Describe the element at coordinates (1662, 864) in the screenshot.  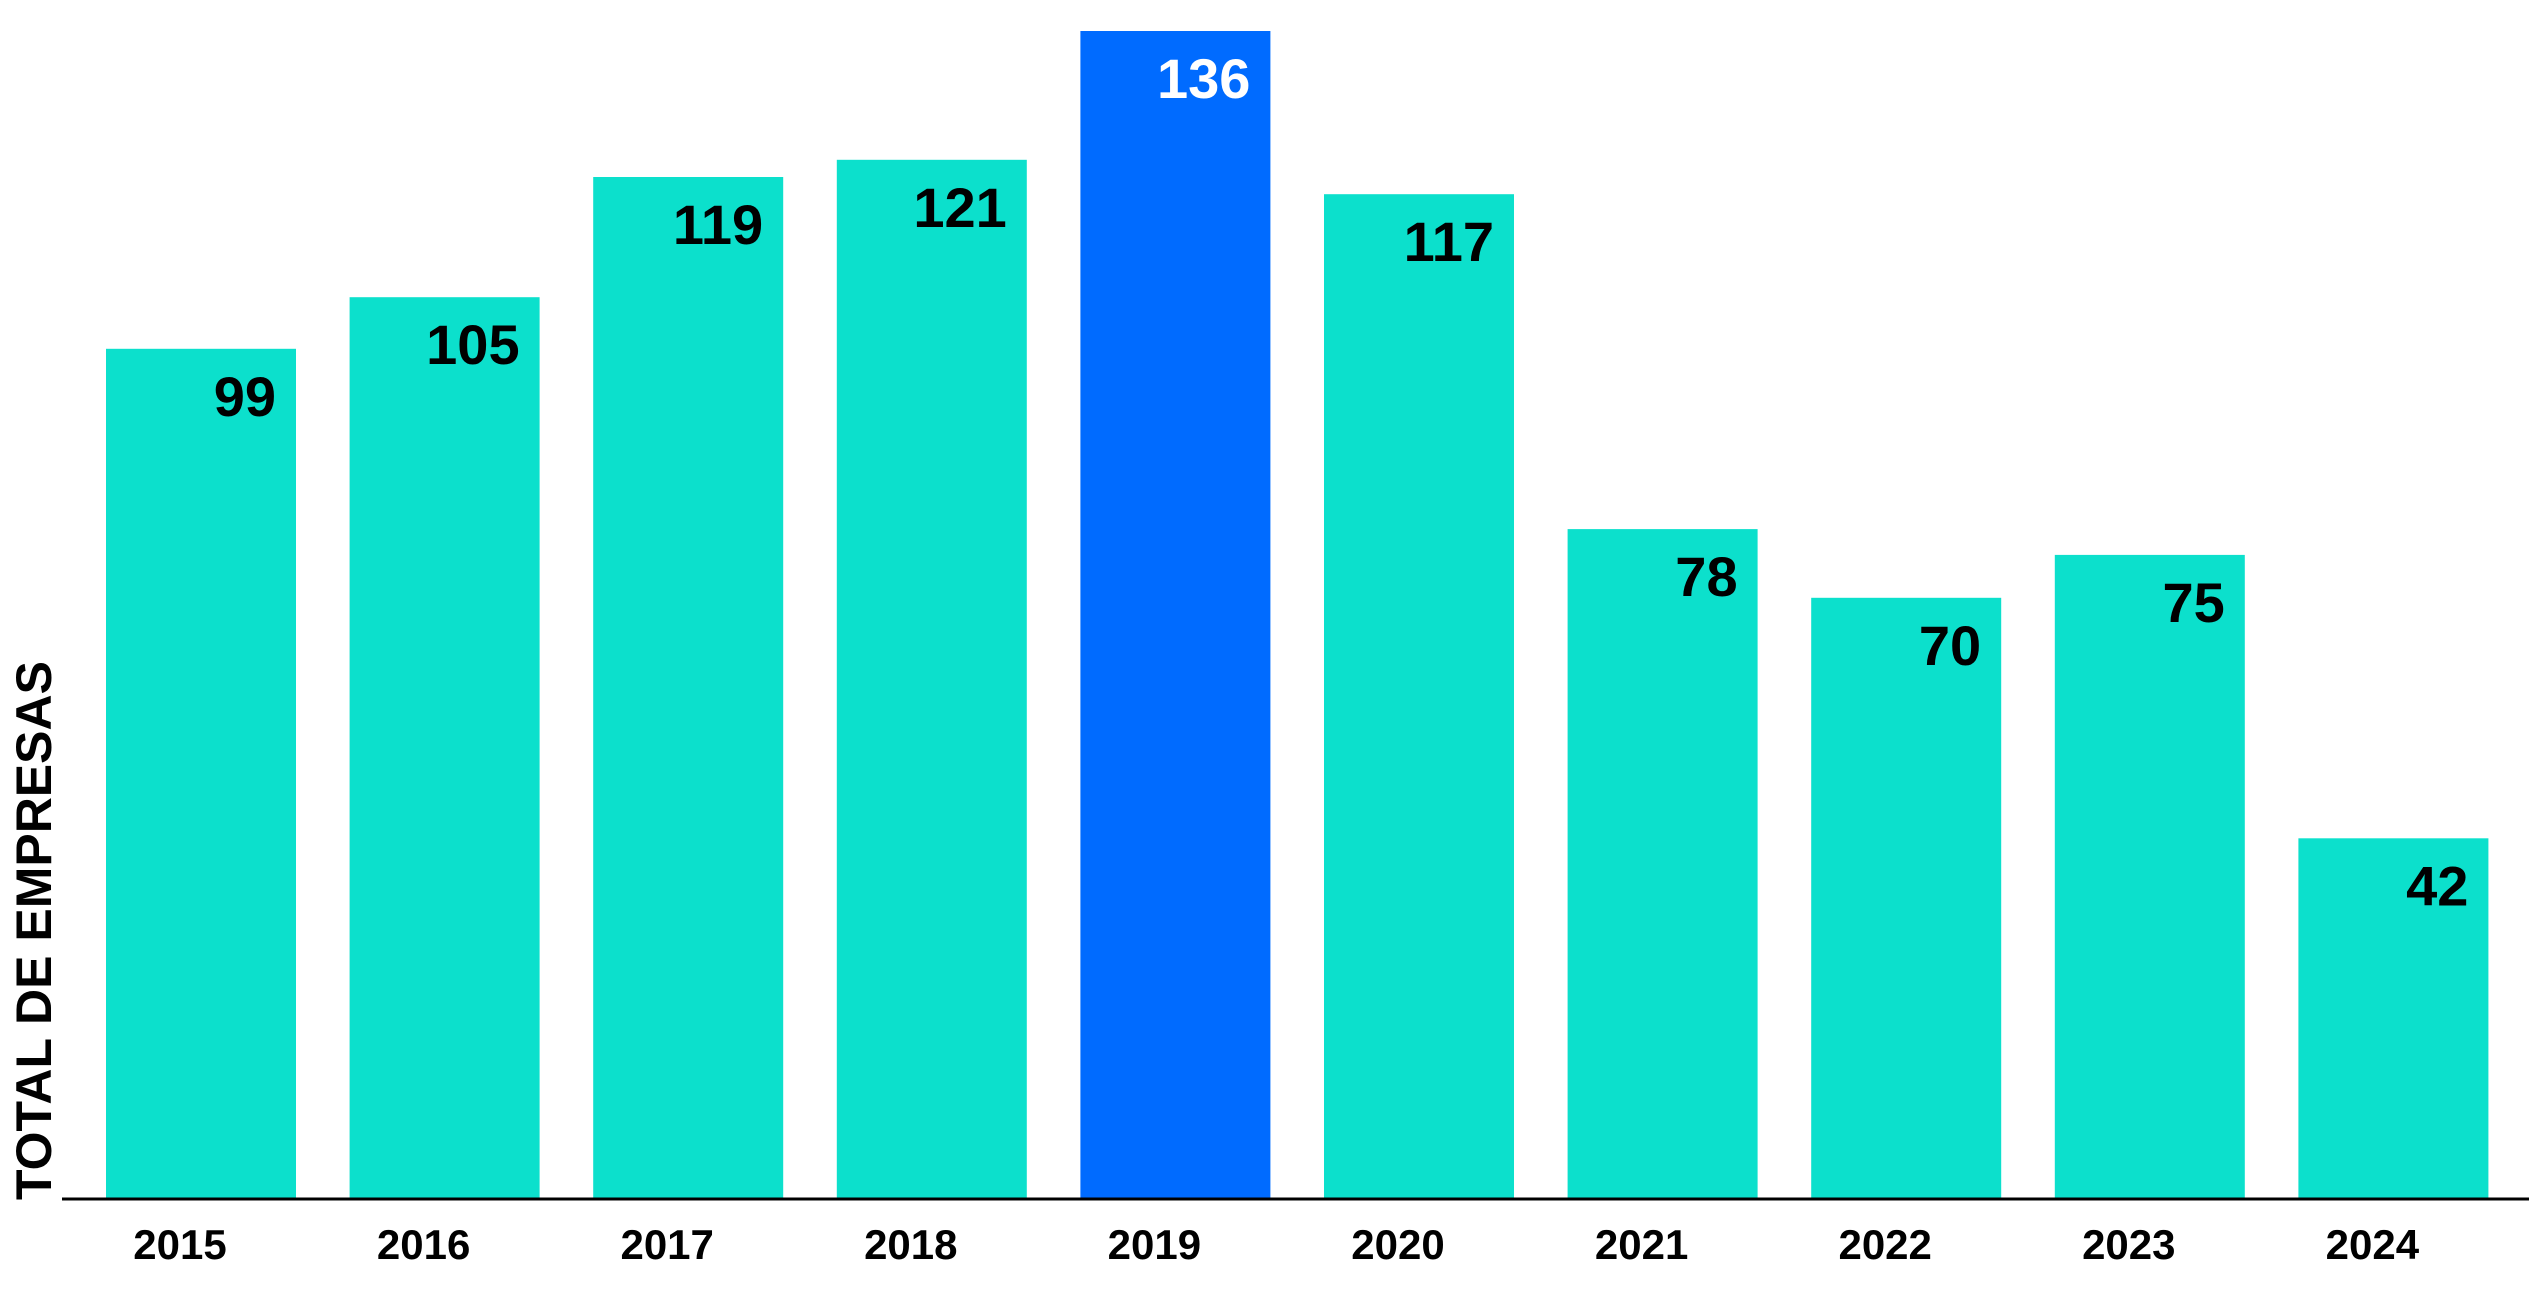
I see `bar-2021` at that location.